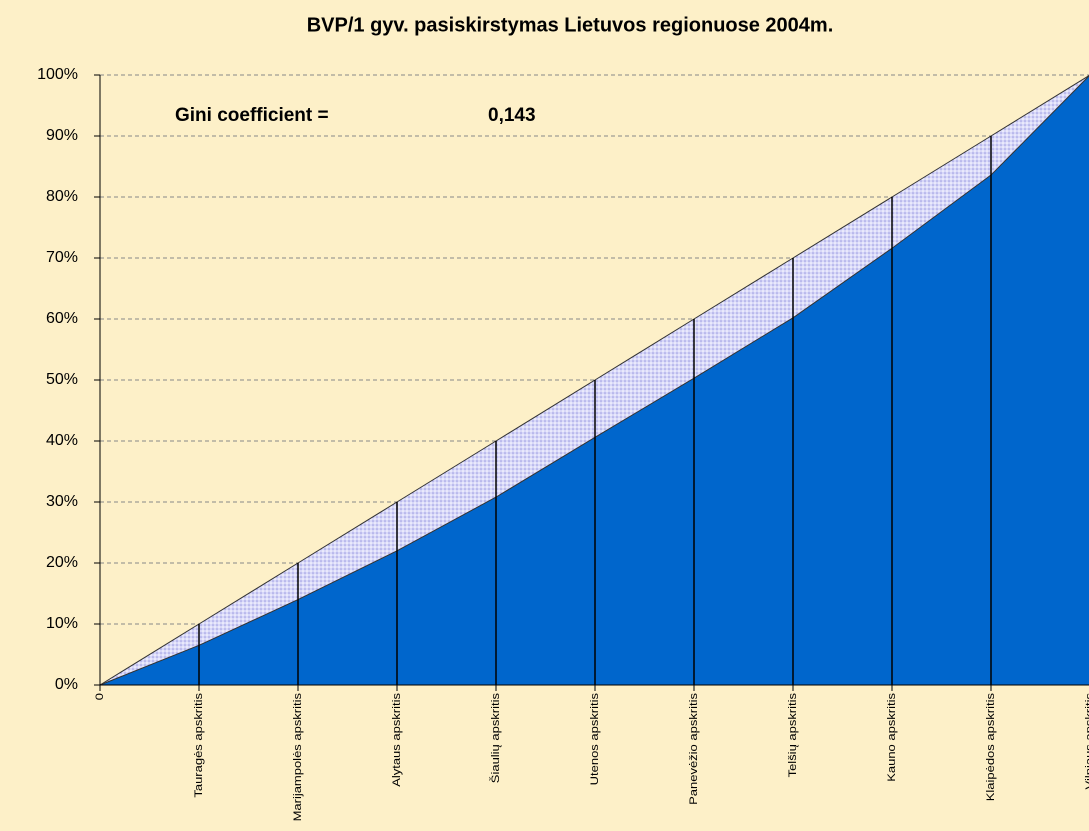 This screenshot has width=1089, height=831. I want to click on x-tick-label: Vilniaus apskritis, so click(1086, 741).